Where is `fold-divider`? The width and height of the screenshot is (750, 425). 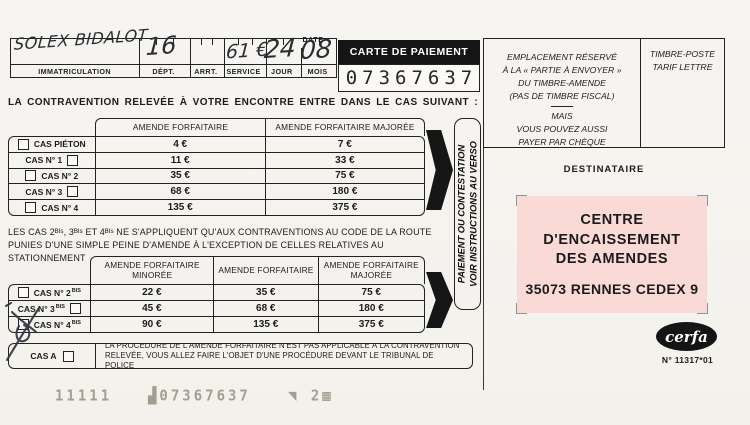 fold-divider is located at coordinates (483, 214).